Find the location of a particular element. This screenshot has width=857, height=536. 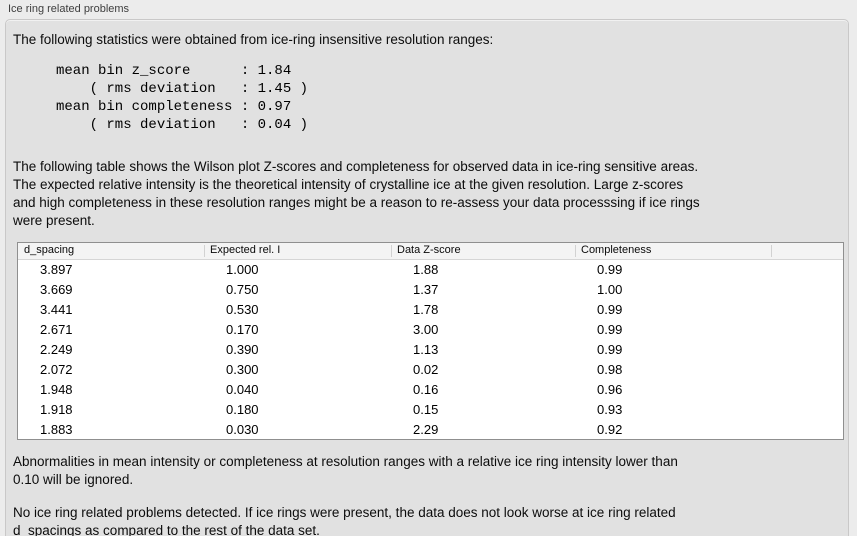

column-header-data-z-score: Data Z-score is located at coordinates (483, 251).